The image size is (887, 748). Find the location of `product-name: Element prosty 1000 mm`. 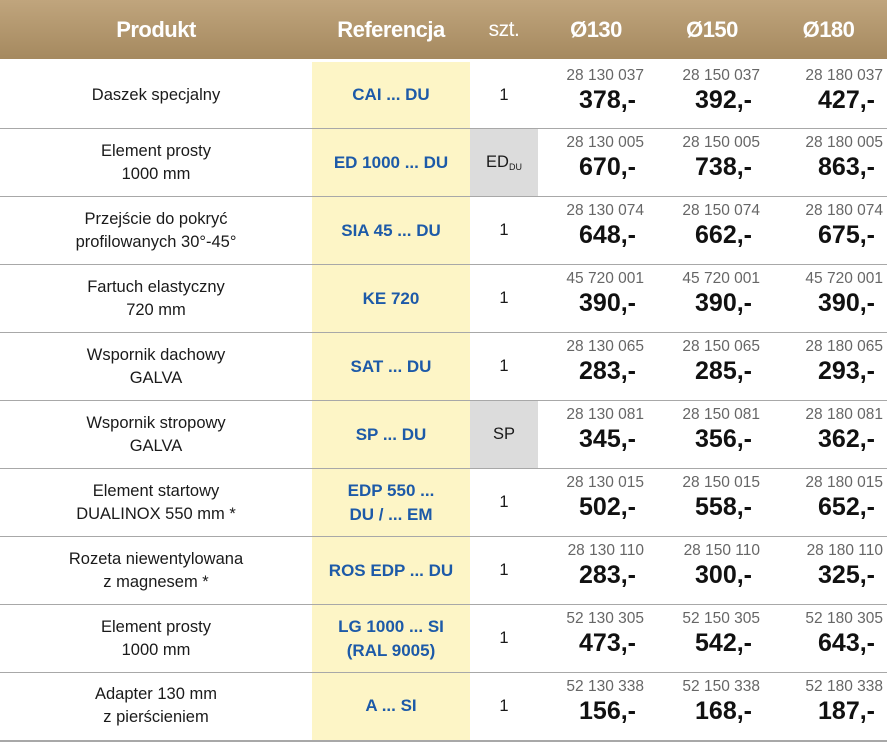

product-name: Element prosty 1000 mm is located at coordinates (156, 162).